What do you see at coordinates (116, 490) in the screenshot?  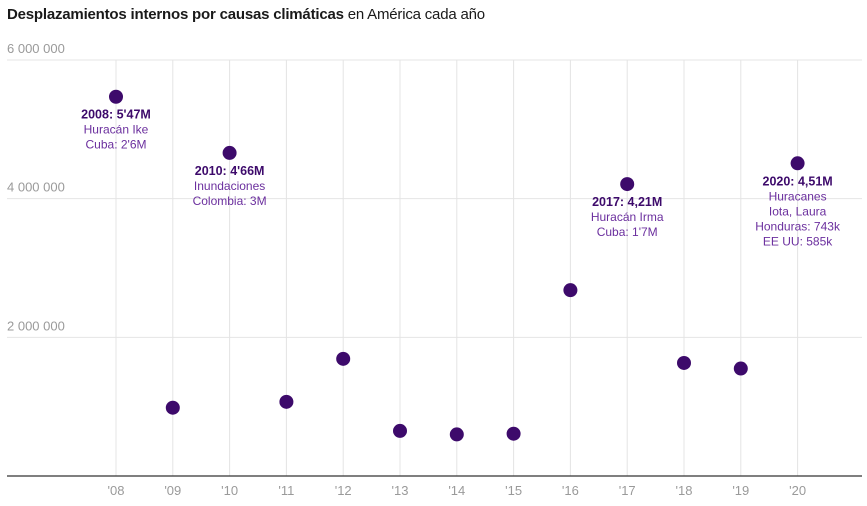 I see `x-tick-label: '08` at bounding box center [116, 490].